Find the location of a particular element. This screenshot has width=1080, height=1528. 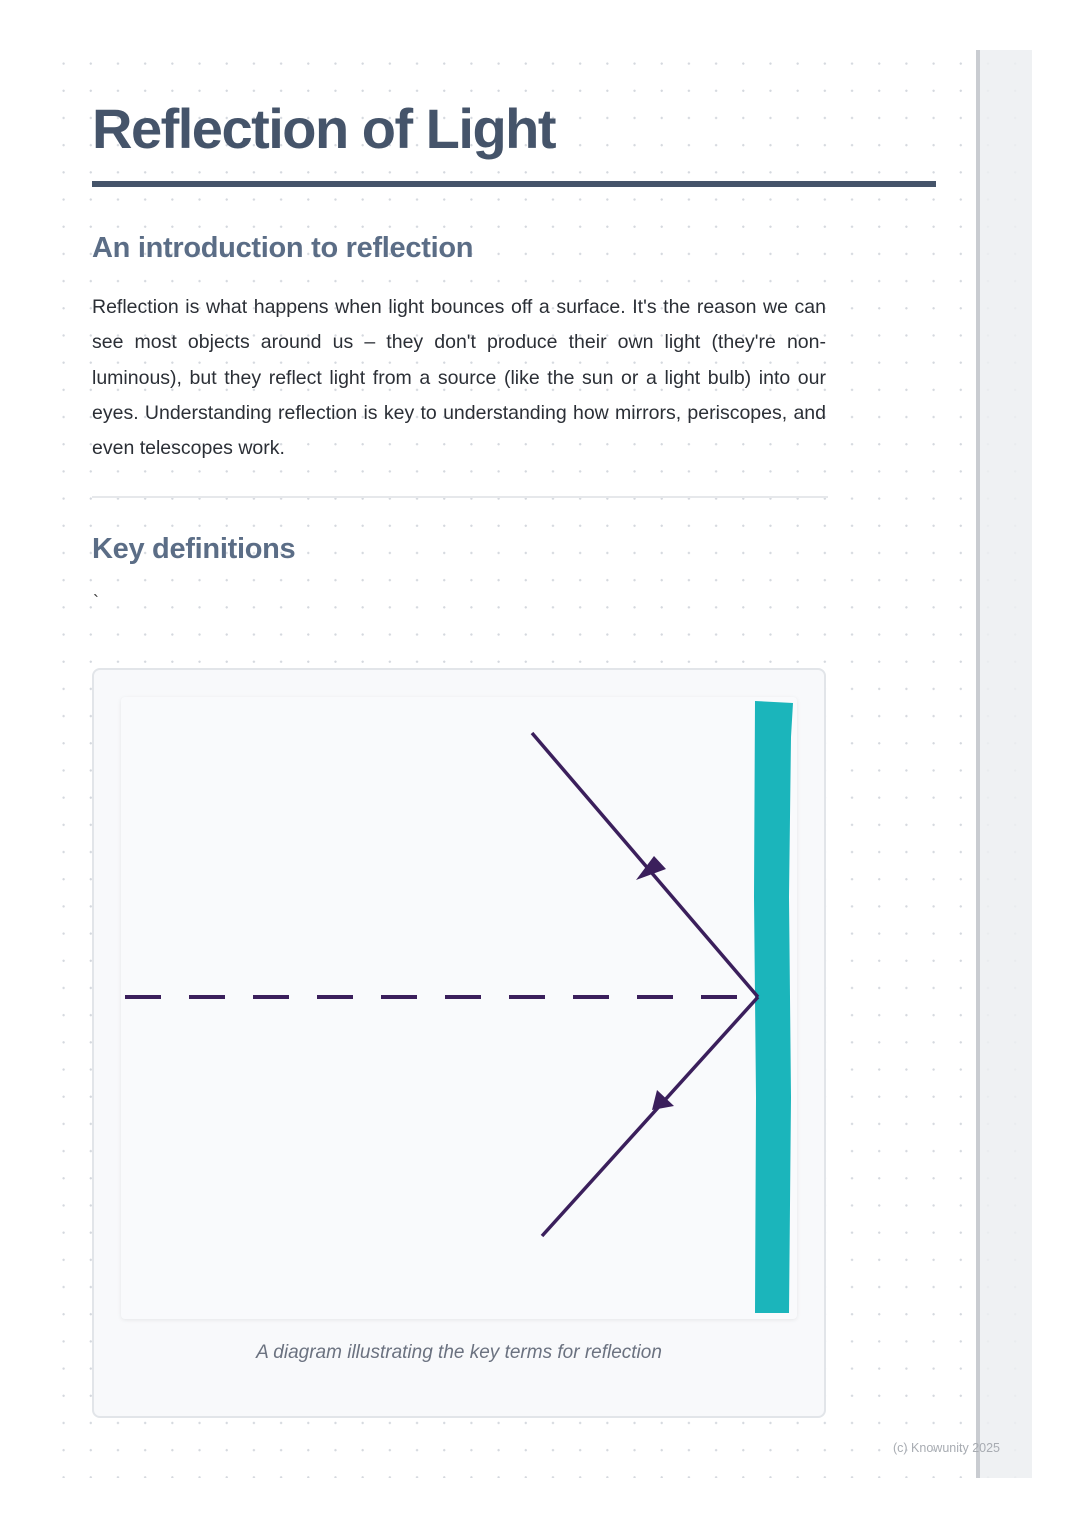

page-side-panel is located at coordinates (1004, 764).